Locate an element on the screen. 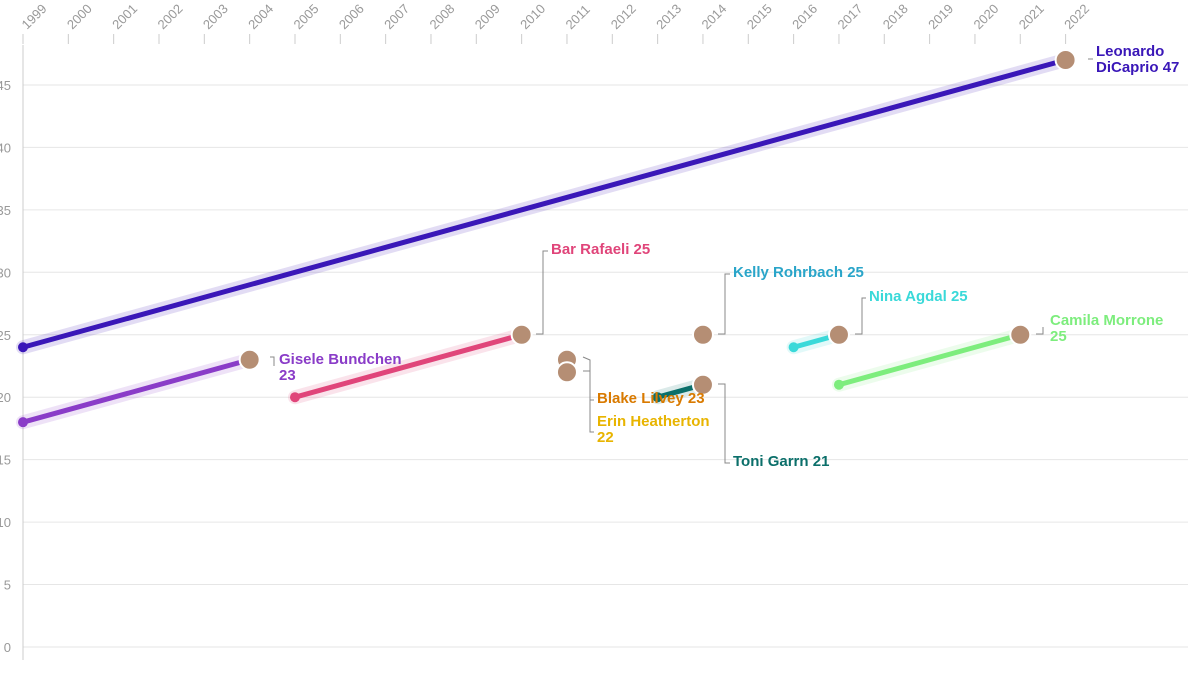 This screenshot has width=1200, height=675. series-label: Camila Morrone 25 is located at coordinates (1115, 329).